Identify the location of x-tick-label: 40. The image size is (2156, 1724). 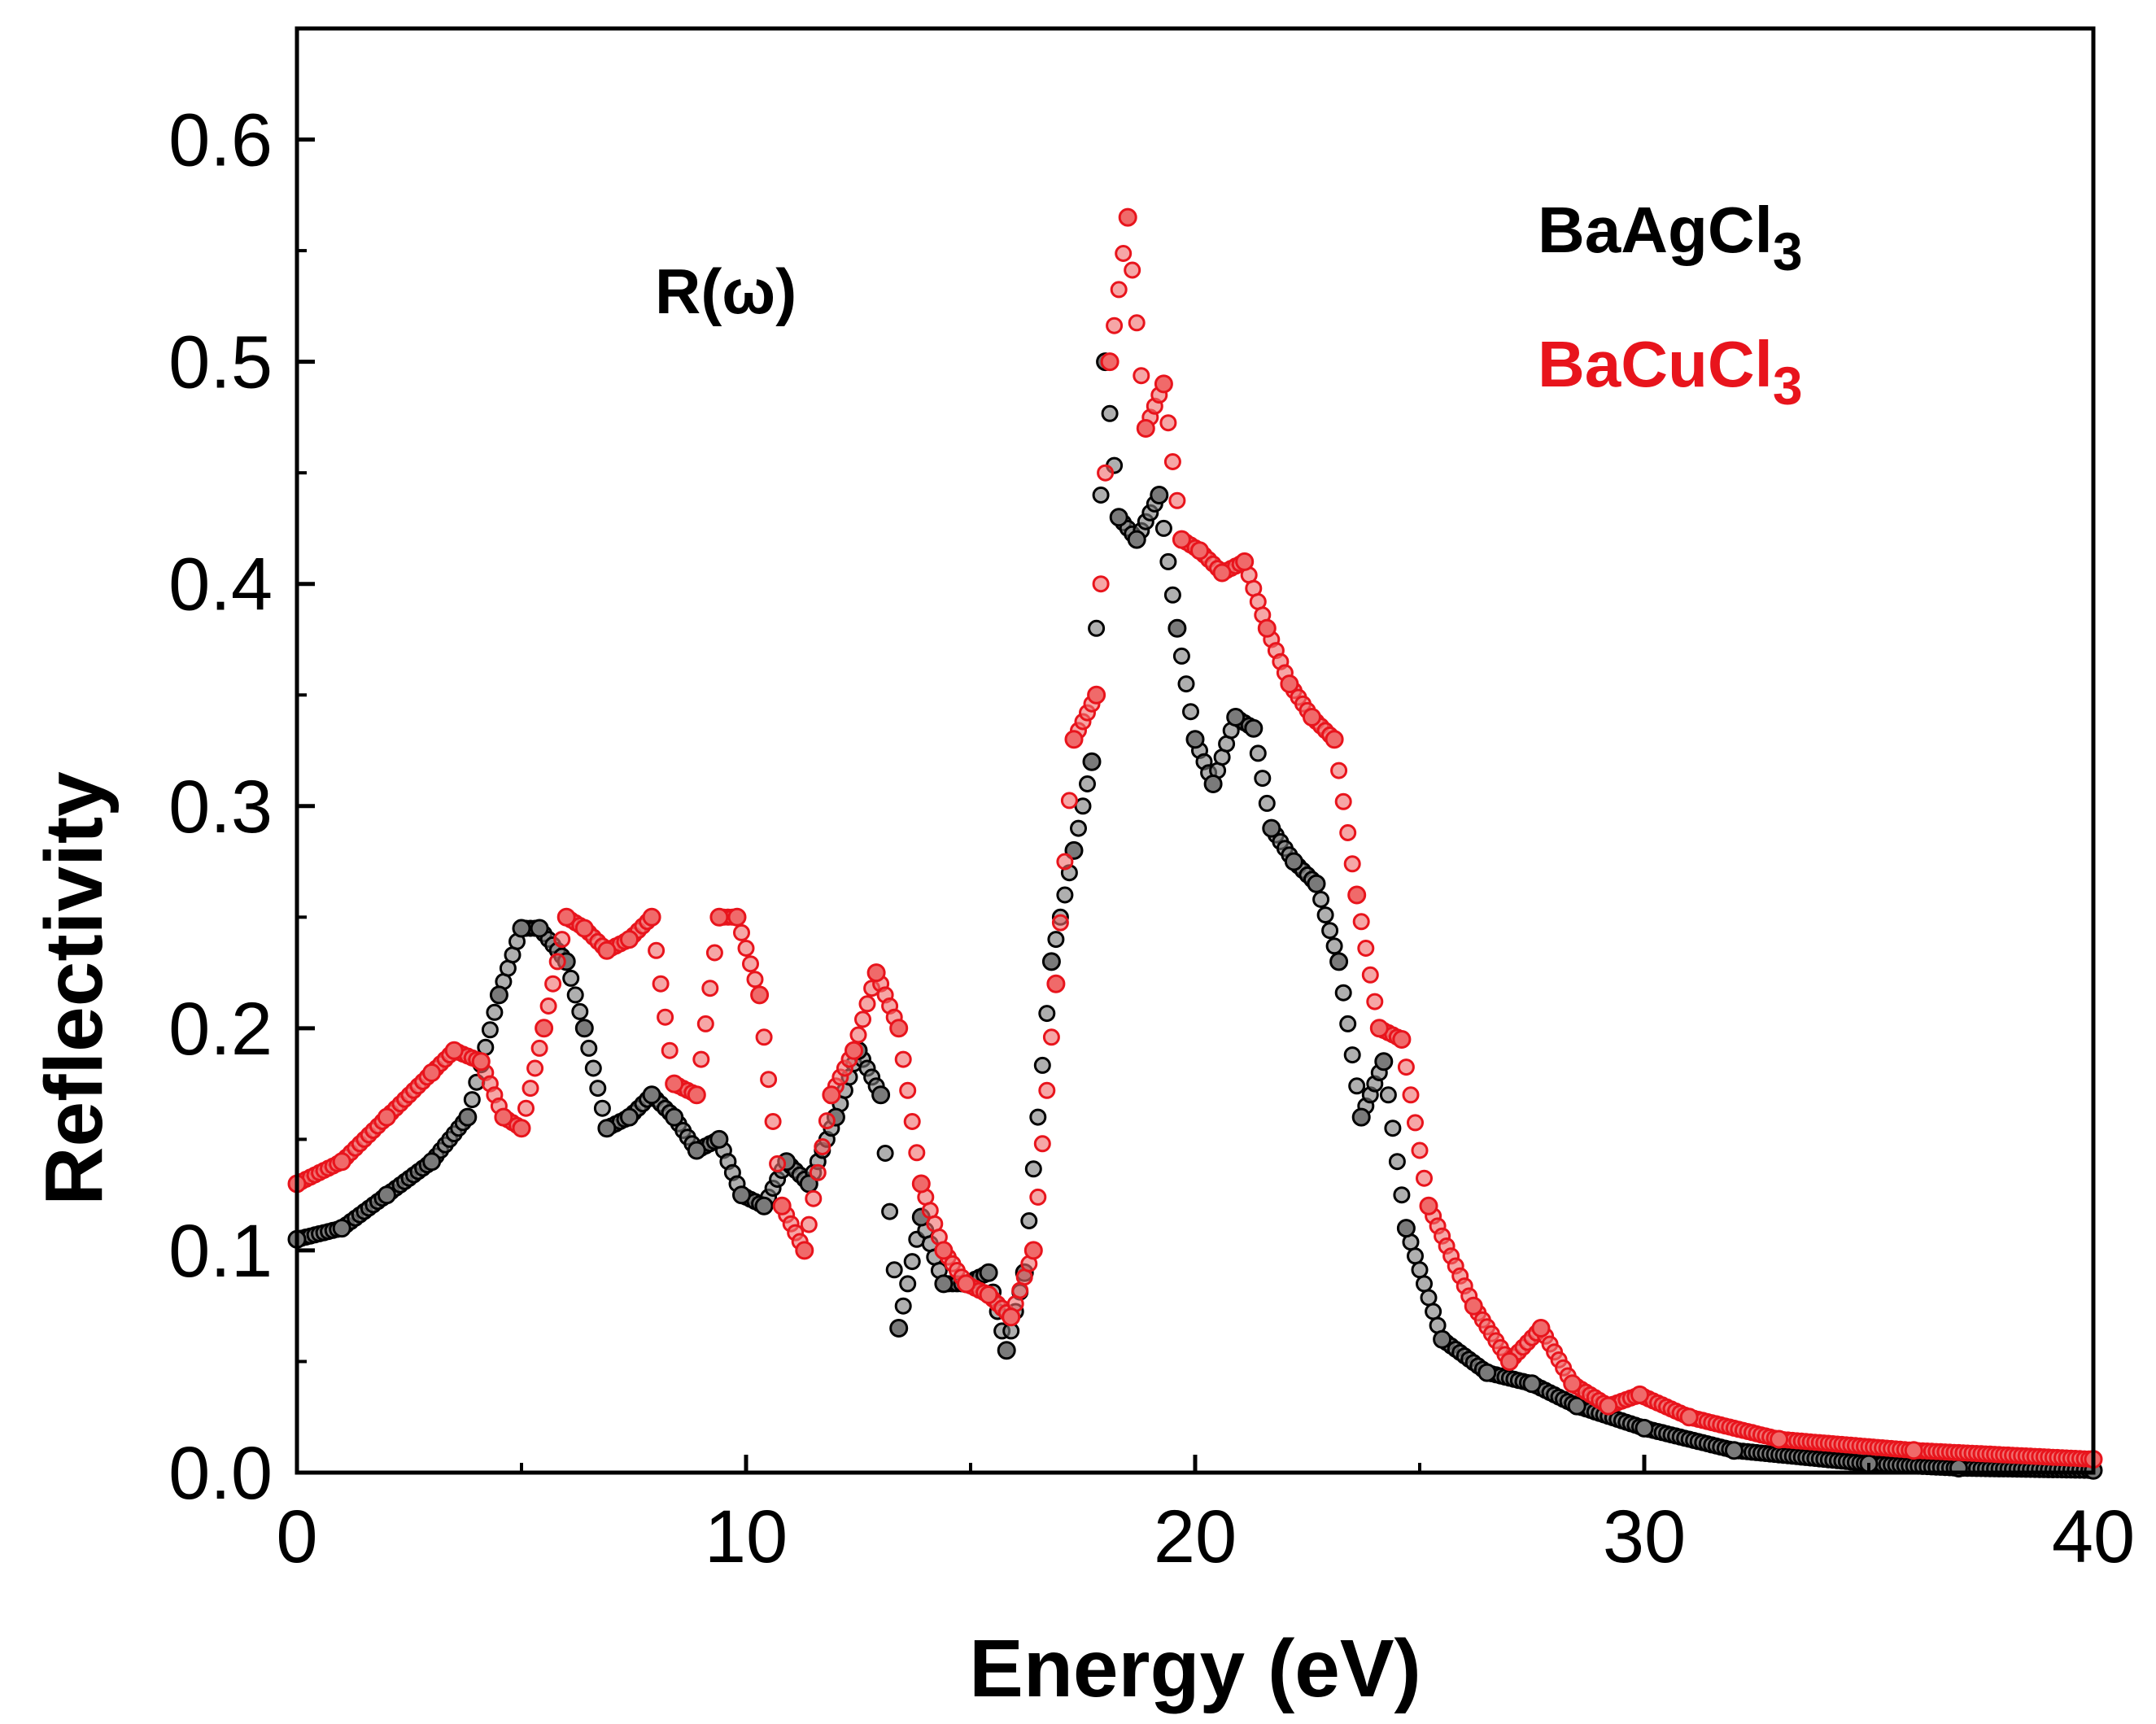
(2093, 1536).